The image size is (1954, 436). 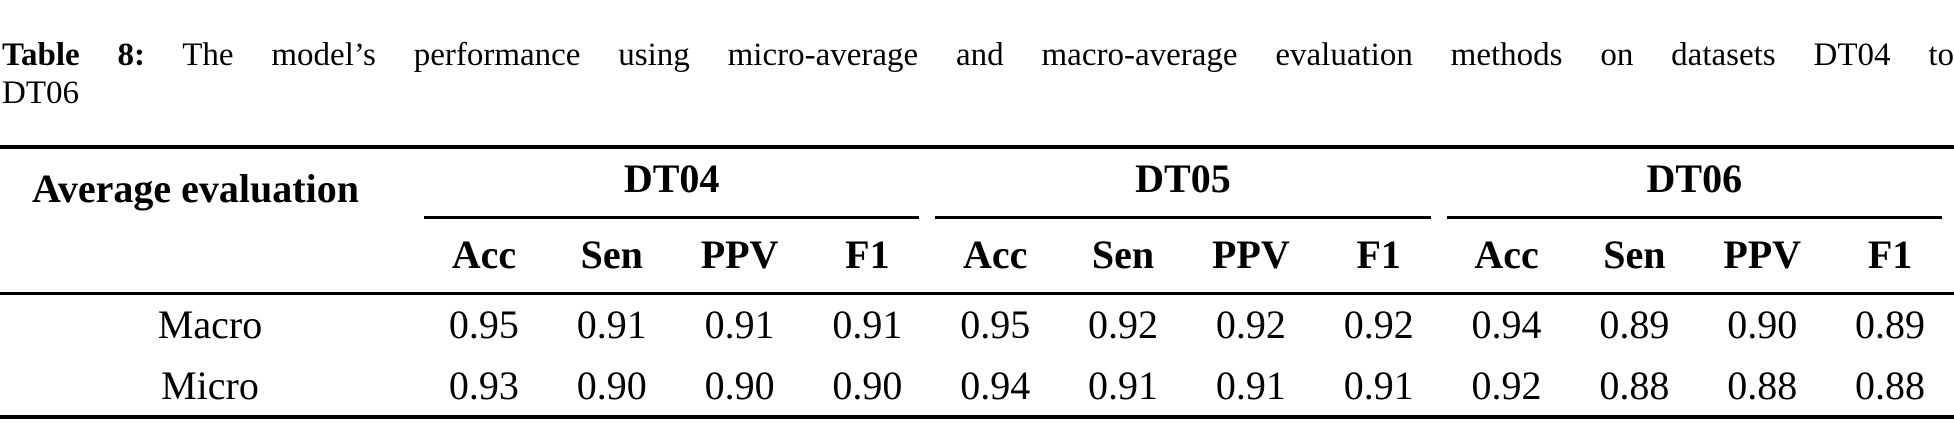 What do you see at coordinates (195, 188) in the screenshot?
I see `row-header-title: Average evaluation` at bounding box center [195, 188].